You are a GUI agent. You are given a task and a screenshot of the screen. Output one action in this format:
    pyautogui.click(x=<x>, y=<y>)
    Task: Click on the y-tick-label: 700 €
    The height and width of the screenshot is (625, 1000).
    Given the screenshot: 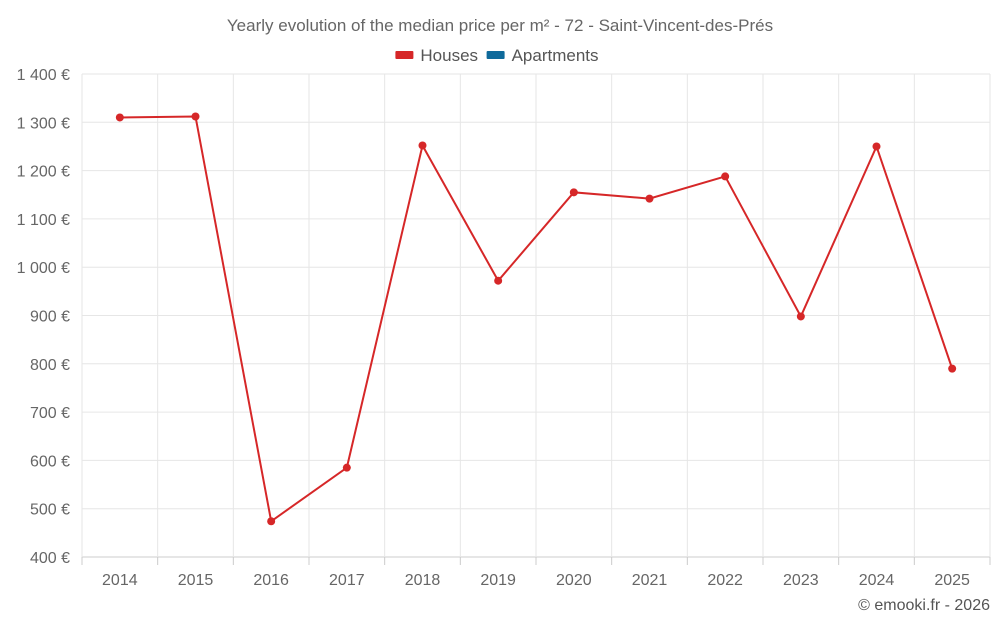 What is the action you would take?
    pyautogui.click(x=50, y=413)
    